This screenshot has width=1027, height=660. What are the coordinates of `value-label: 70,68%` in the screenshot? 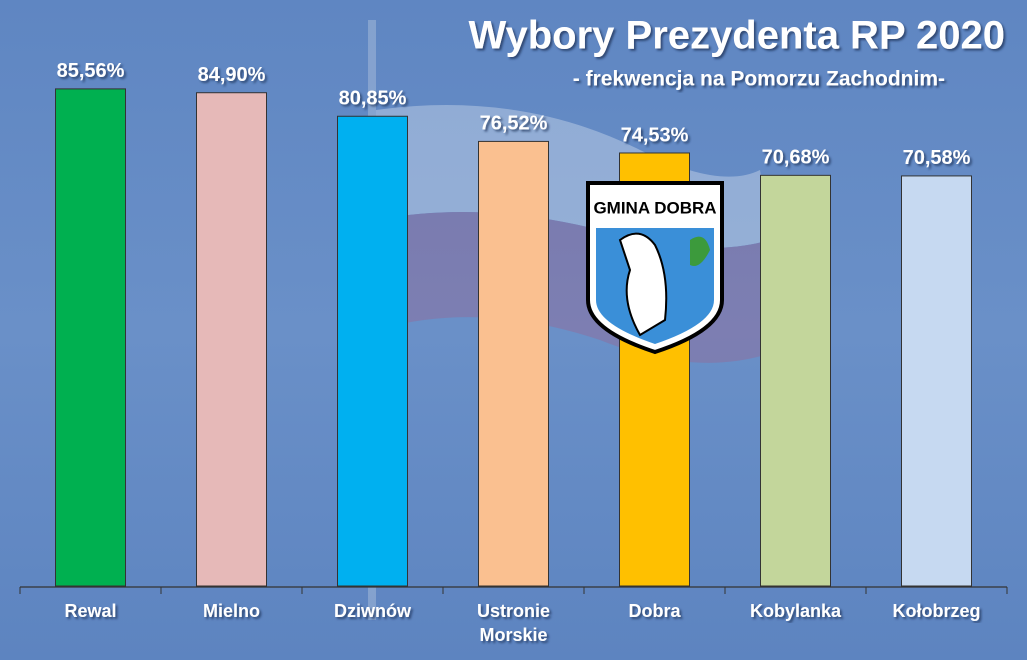 It's located at (796, 158).